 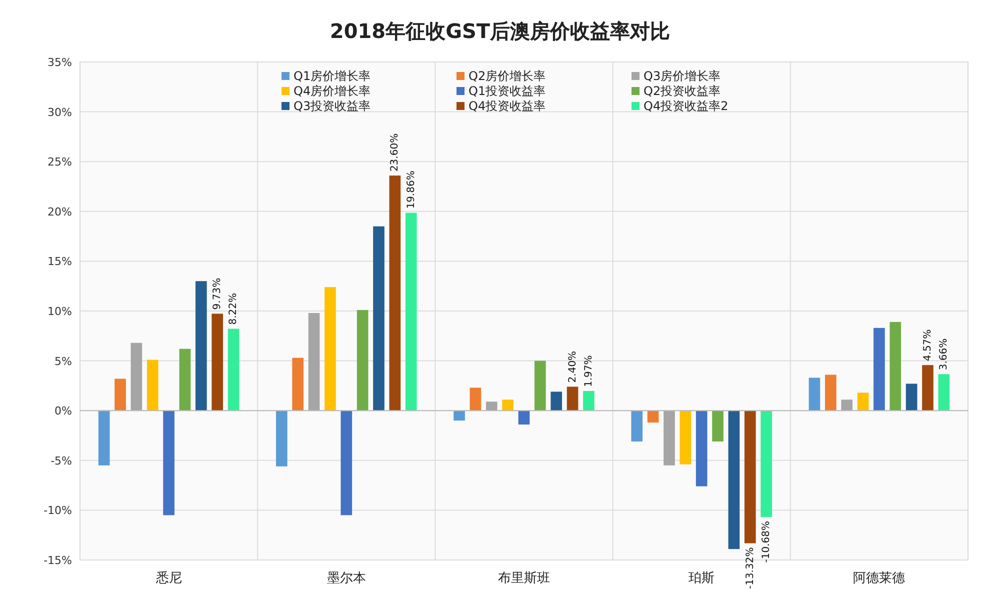 I want to click on y-tick-label: 20%, so click(x=60, y=211).